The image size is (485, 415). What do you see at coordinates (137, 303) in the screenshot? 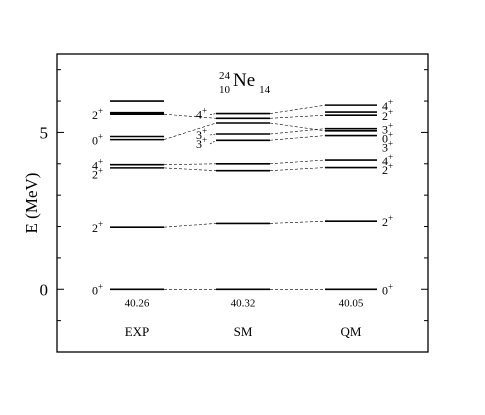
I see `ground-state-exp: 40.26` at bounding box center [137, 303].